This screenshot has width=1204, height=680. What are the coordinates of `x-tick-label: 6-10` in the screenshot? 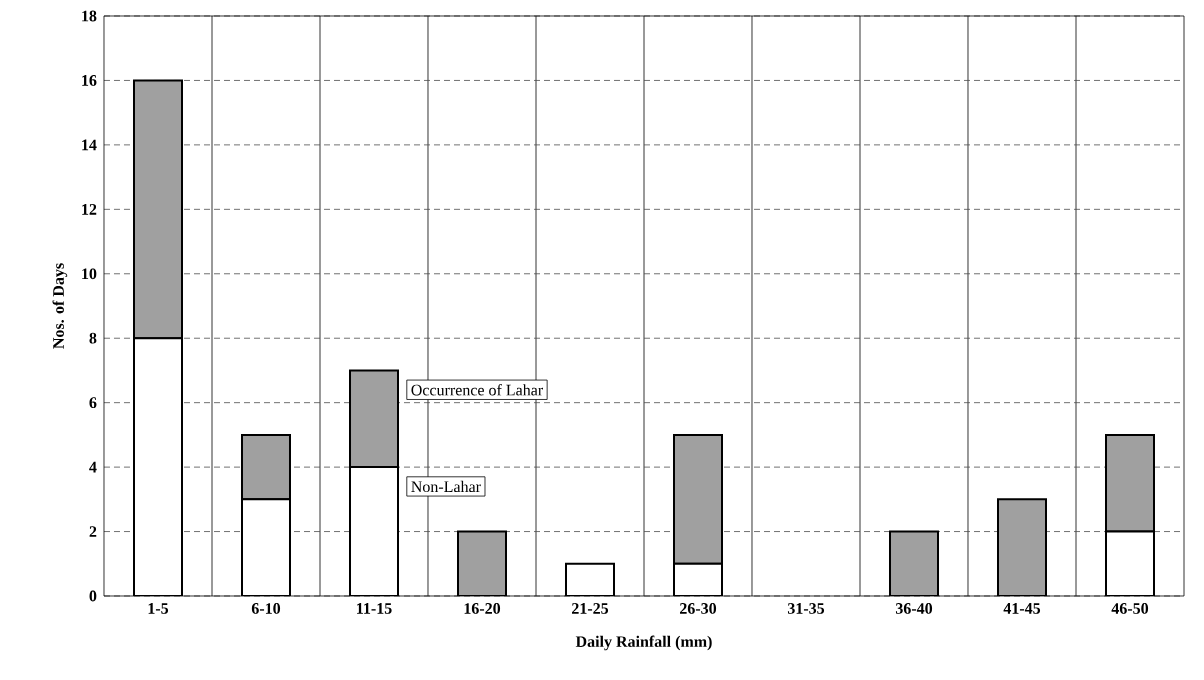 It's located at (266, 608).